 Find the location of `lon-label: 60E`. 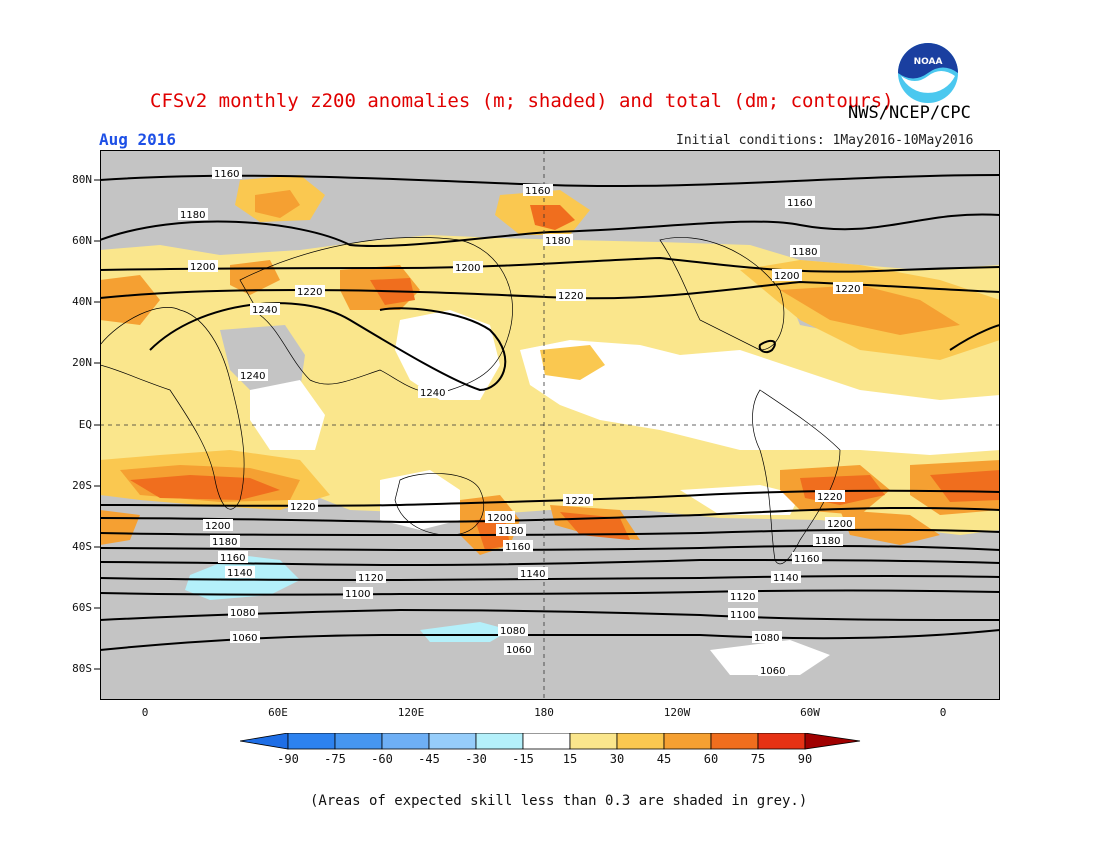

lon-label: 60E is located at coordinates (278, 712).